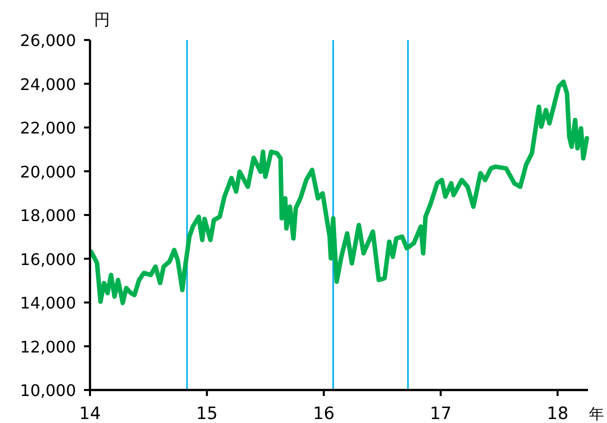 The width and height of the screenshot is (607, 423). I want to click on x-tick-label: 17, so click(441, 413).